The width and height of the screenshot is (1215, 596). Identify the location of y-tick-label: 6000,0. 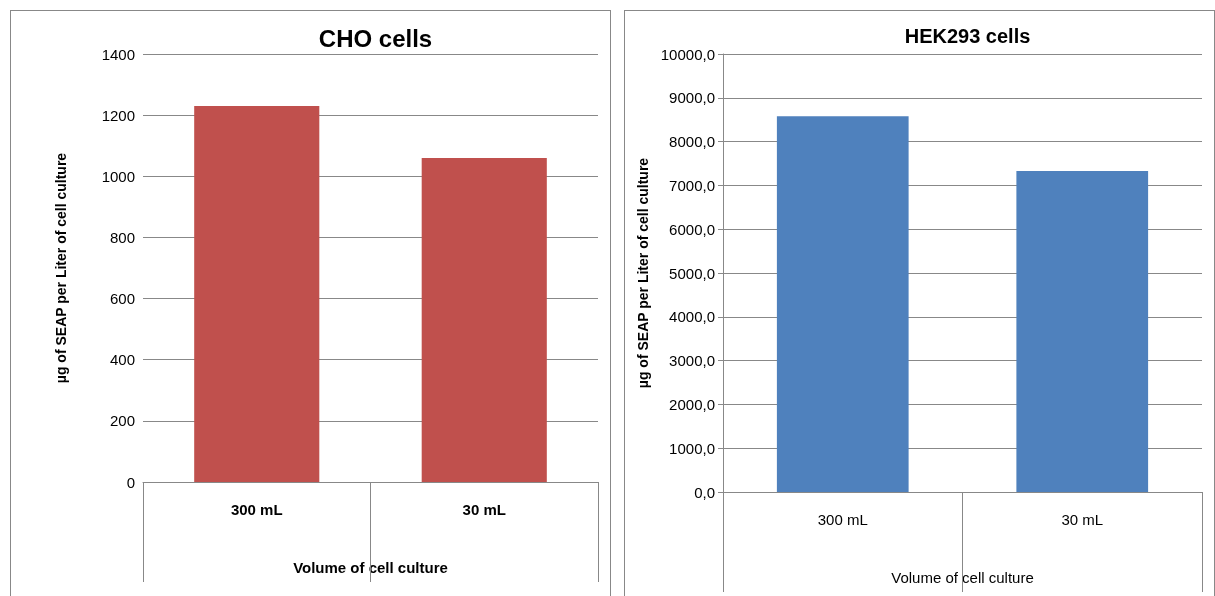
(692, 229).